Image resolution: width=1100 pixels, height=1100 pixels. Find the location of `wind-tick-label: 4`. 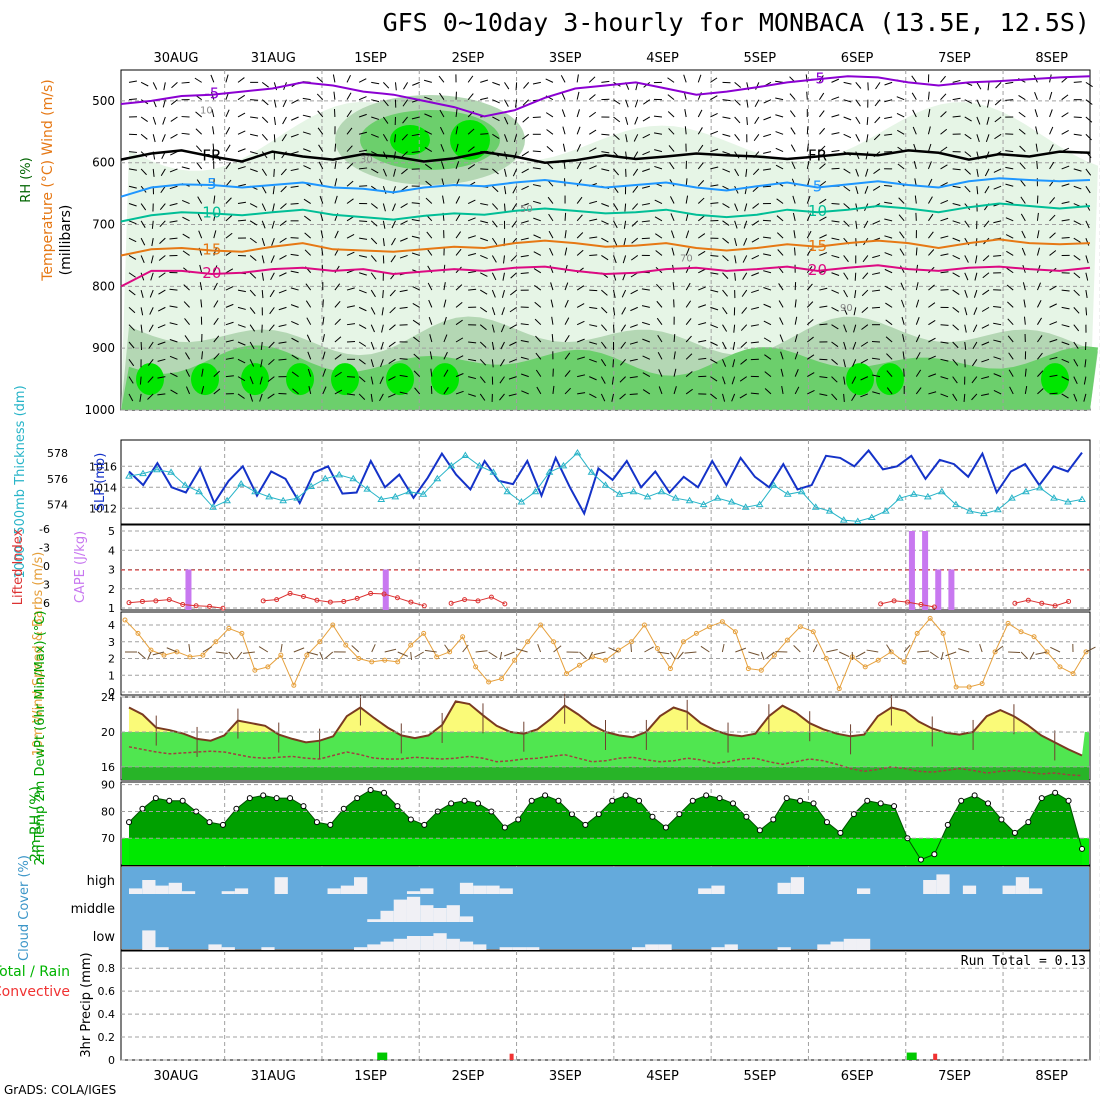

wind-tick-label: 4 is located at coordinates (111, 625).